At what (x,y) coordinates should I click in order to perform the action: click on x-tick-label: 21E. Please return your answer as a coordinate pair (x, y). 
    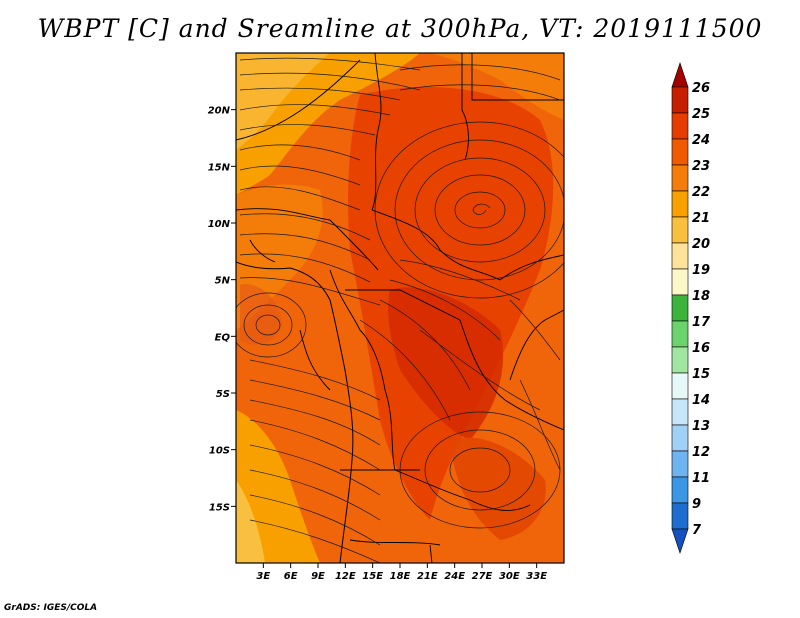
    Looking at the image, I should click on (427, 576).